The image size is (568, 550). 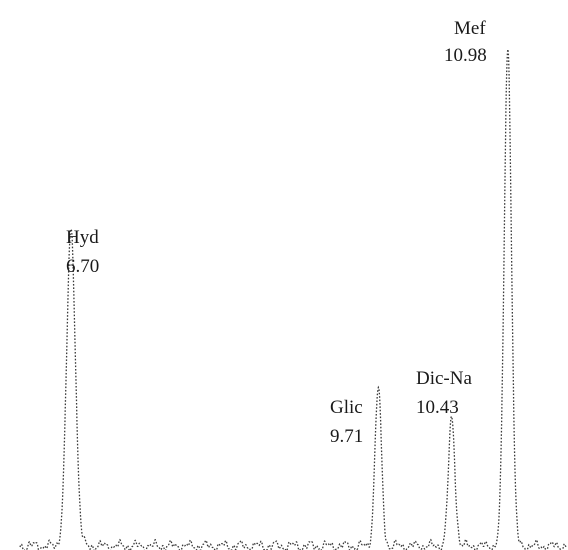 I want to click on peak-label-dicna-time: 10.43, so click(x=437, y=407).